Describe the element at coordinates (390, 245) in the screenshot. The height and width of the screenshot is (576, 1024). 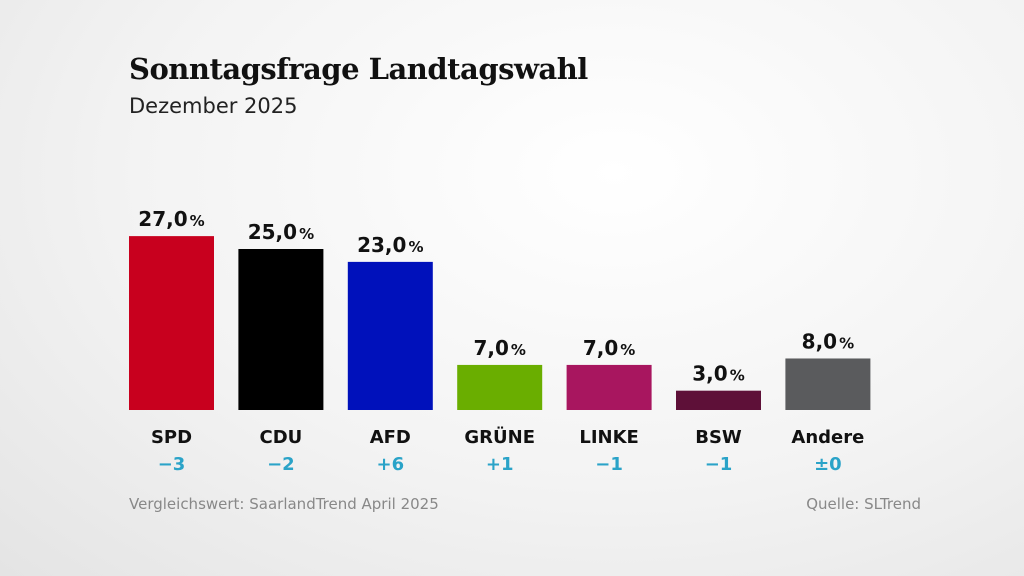
I see `value-label: 23,0%` at that location.